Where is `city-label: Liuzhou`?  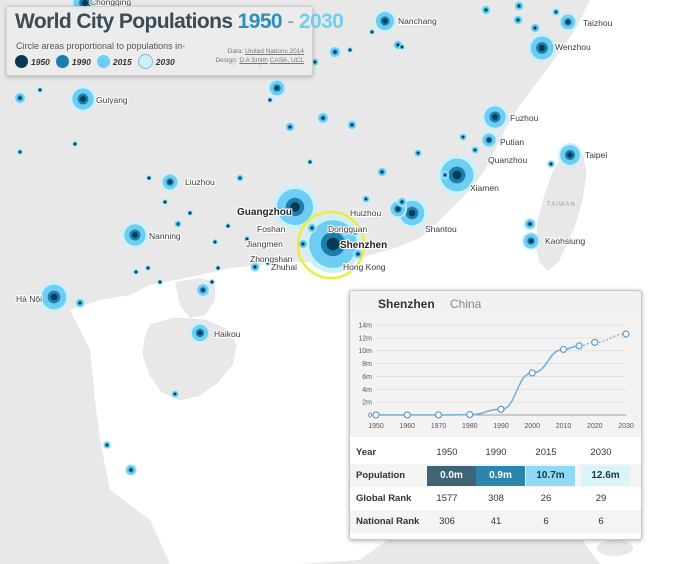
city-label: Liuzhou is located at coordinates (200, 182).